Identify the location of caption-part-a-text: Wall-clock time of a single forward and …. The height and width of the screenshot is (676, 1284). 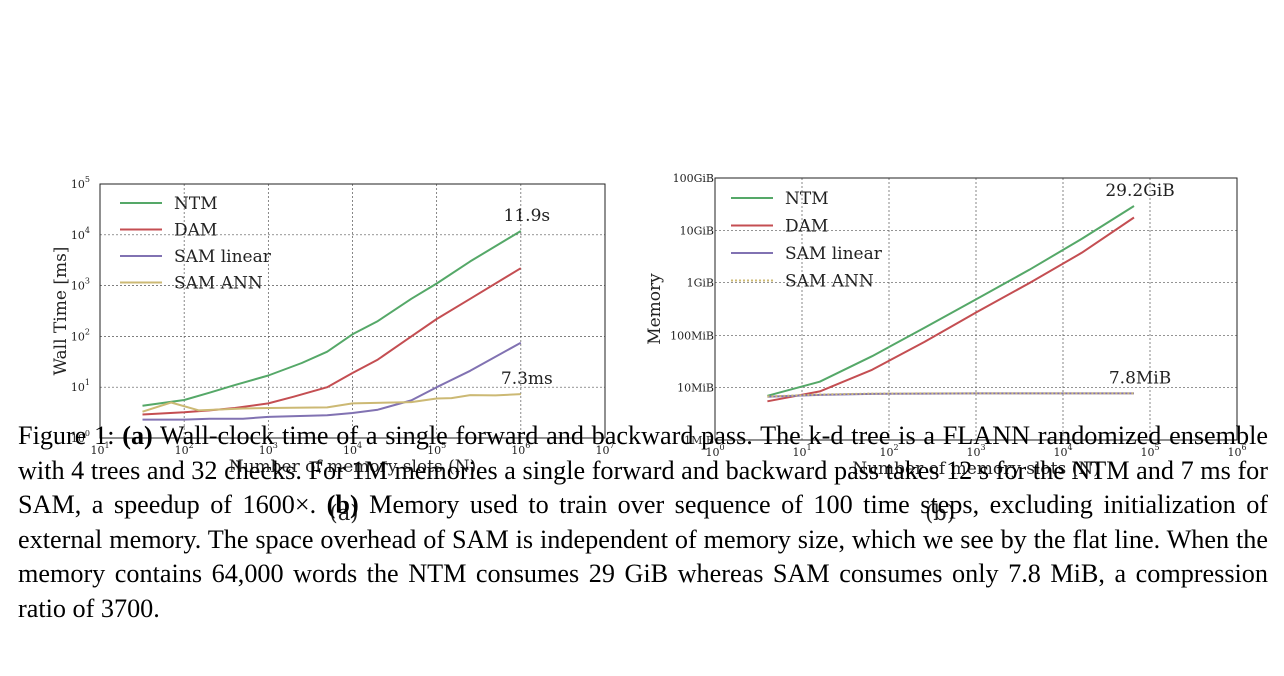
(643, 470).